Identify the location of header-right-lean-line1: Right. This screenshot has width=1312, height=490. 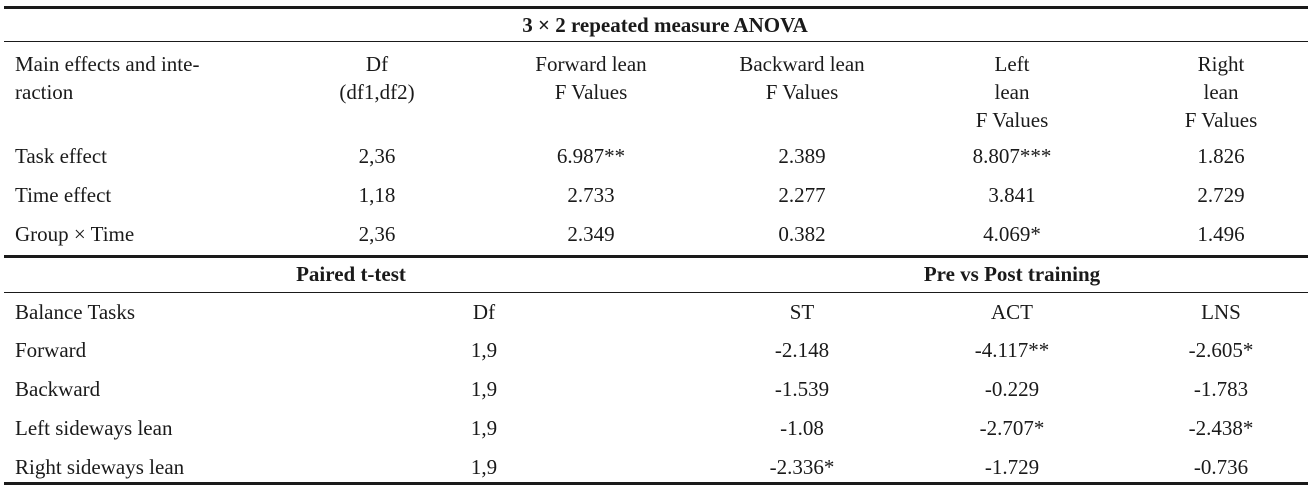
(1221, 64).